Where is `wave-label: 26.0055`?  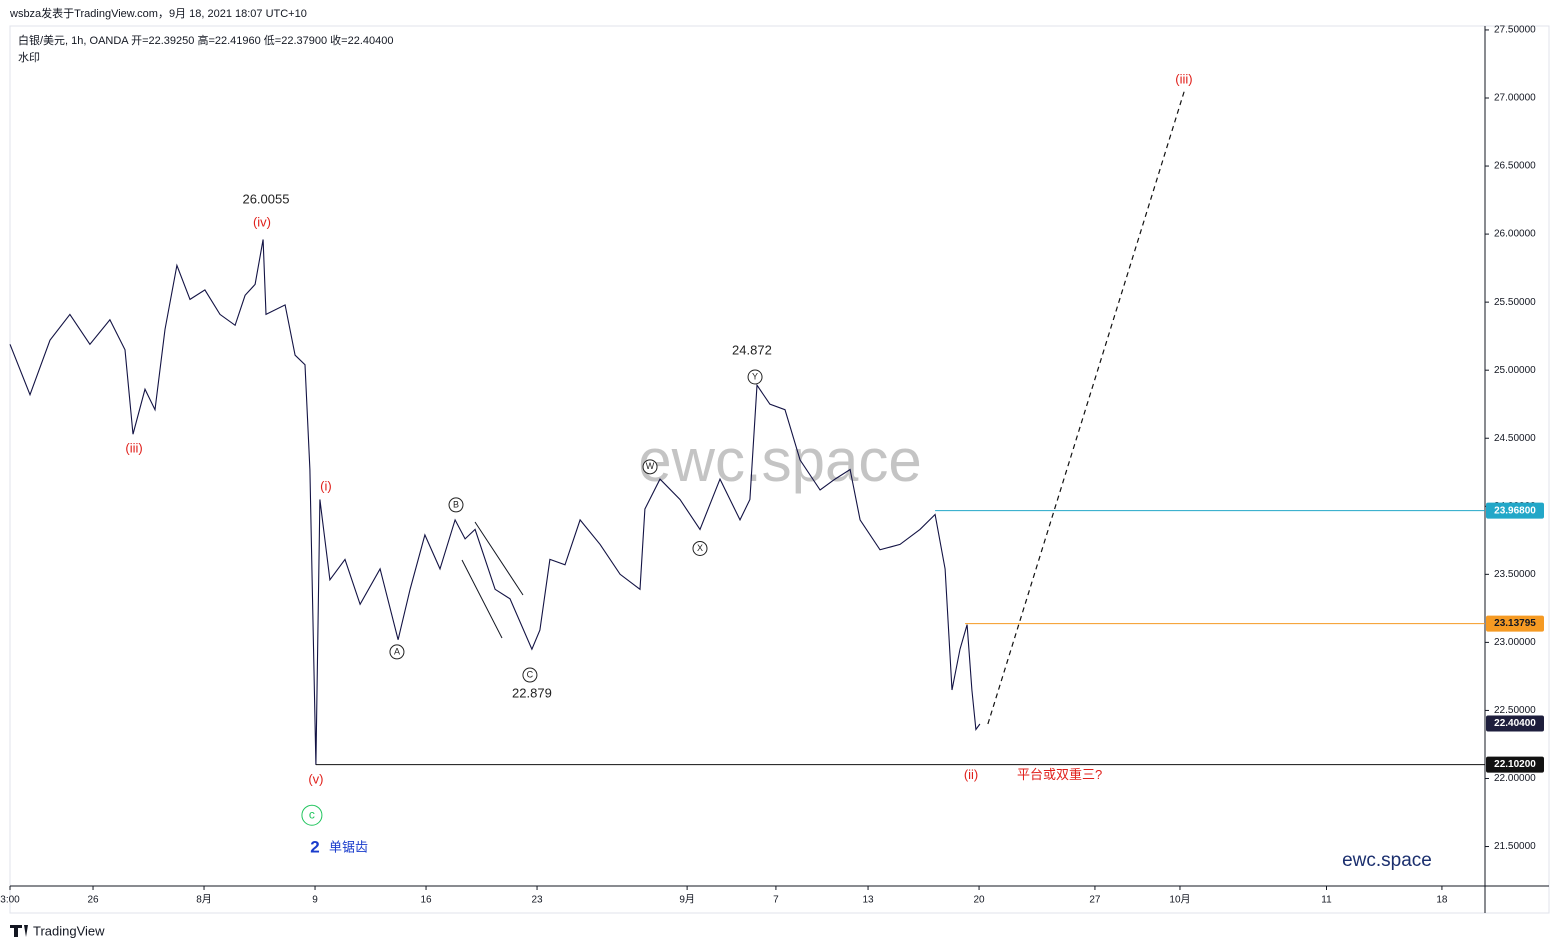 wave-label: 26.0055 is located at coordinates (265, 199).